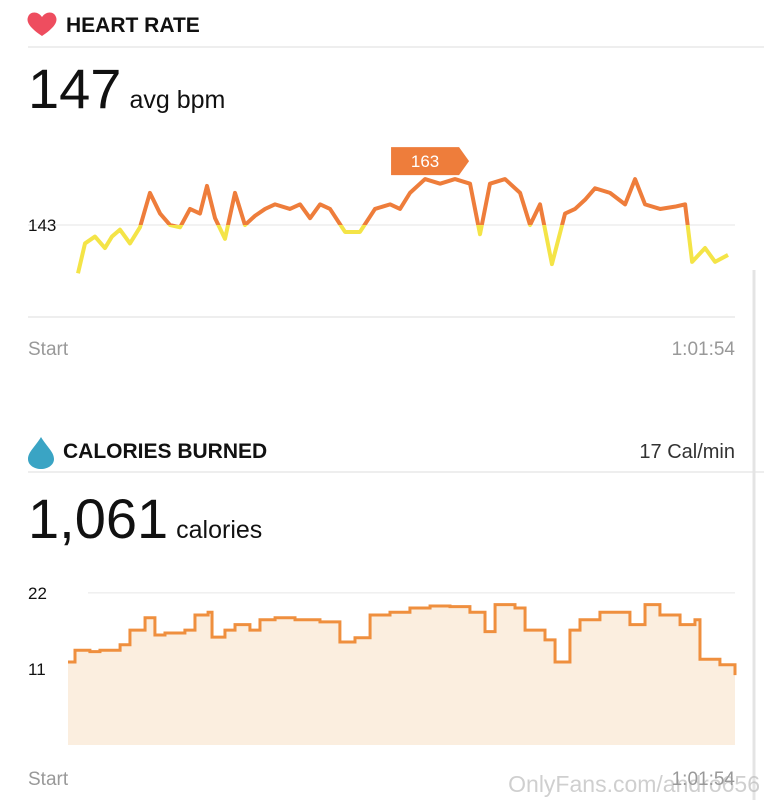  I want to click on annotation-label: 163, so click(425, 161).